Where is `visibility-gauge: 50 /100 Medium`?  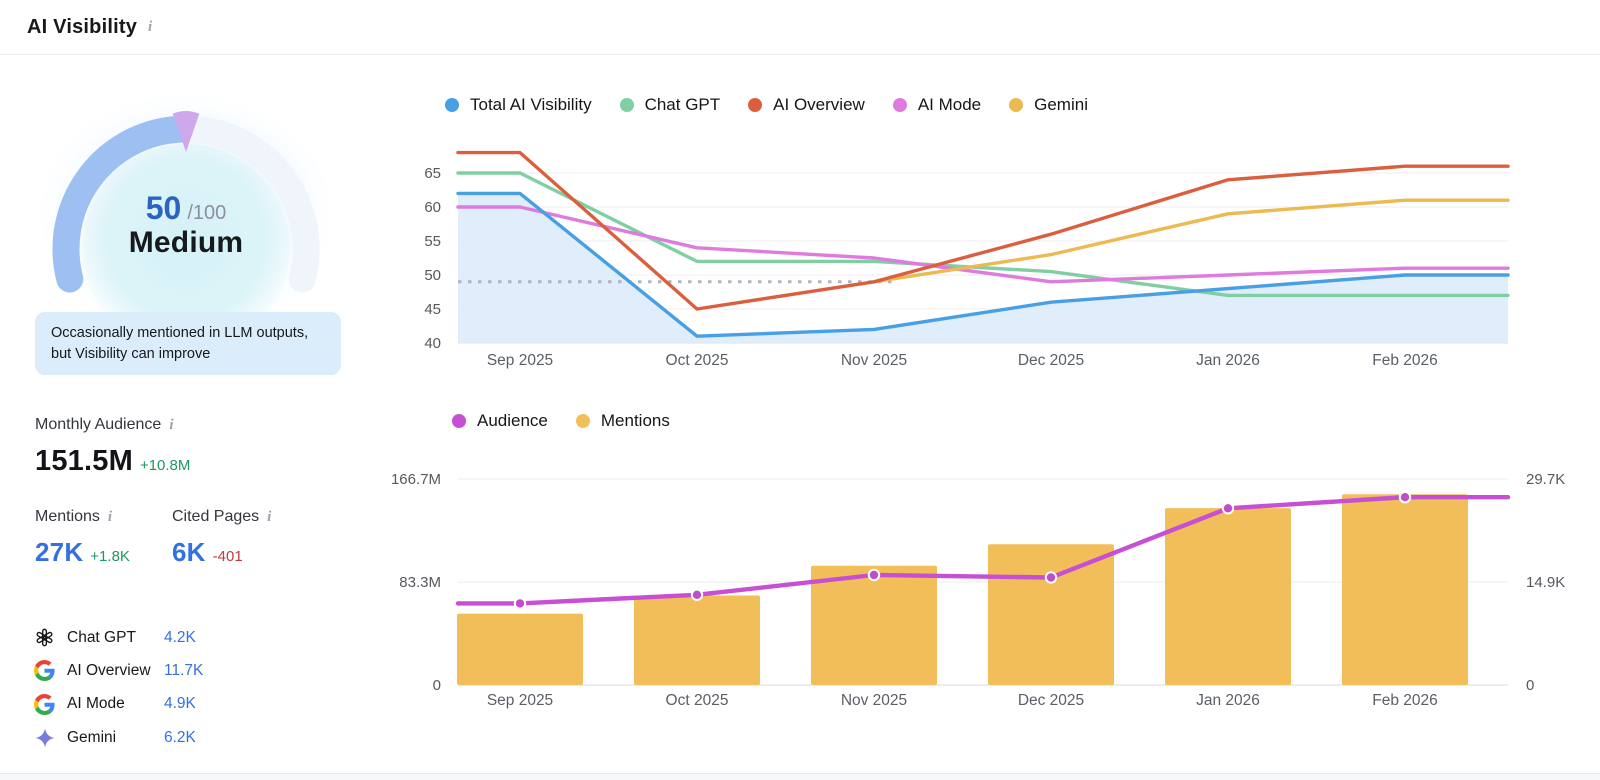 visibility-gauge: 50 /100 Medium is located at coordinates (186, 232).